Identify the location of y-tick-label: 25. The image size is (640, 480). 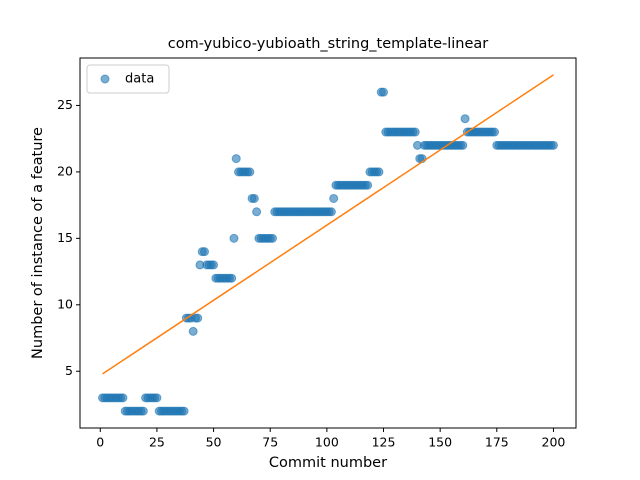
(65, 104).